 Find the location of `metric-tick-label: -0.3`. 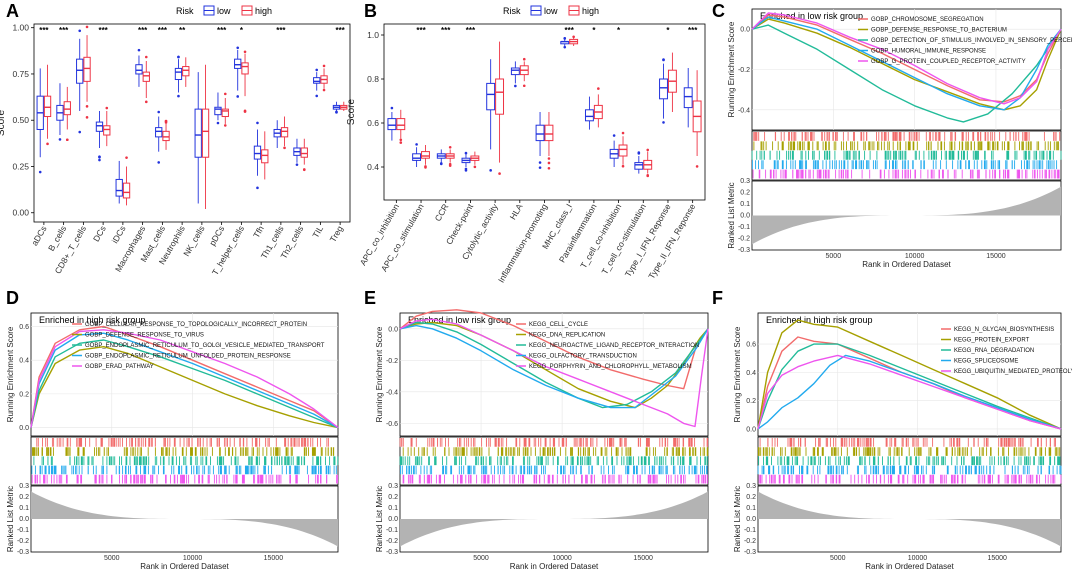

metric-tick-label: -0.3 is located at coordinates (750, 552).